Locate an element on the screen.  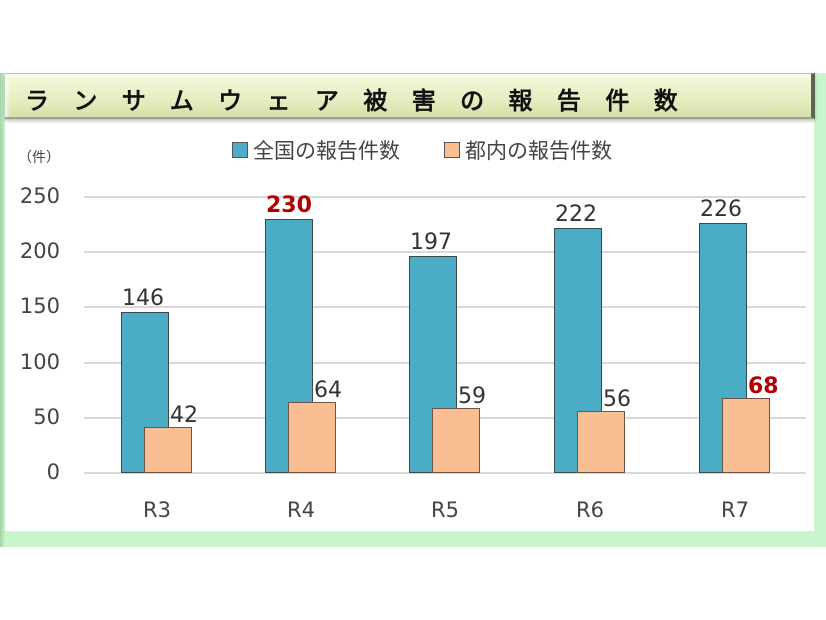
value-label-national: 146 is located at coordinates (143, 298).